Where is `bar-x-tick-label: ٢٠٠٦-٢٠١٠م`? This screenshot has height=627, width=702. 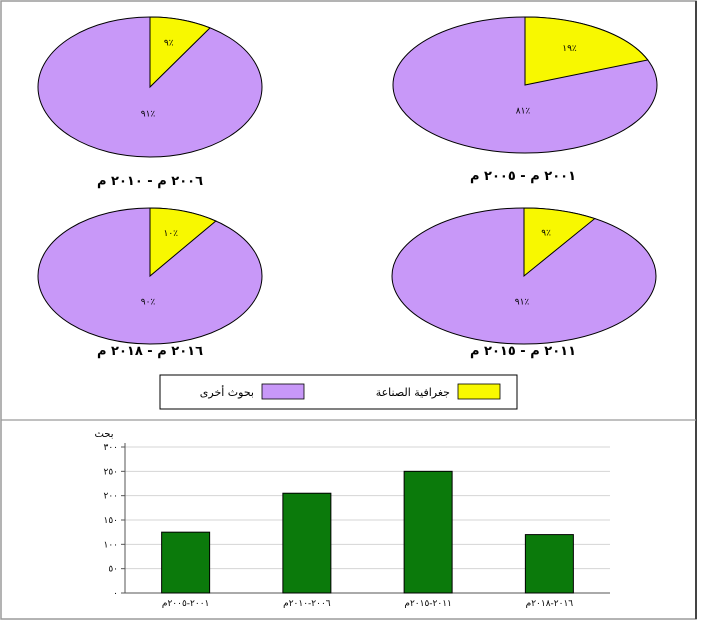 bar-x-tick-label: ٢٠٠٦-٢٠١٠م is located at coordinates (307, 604).